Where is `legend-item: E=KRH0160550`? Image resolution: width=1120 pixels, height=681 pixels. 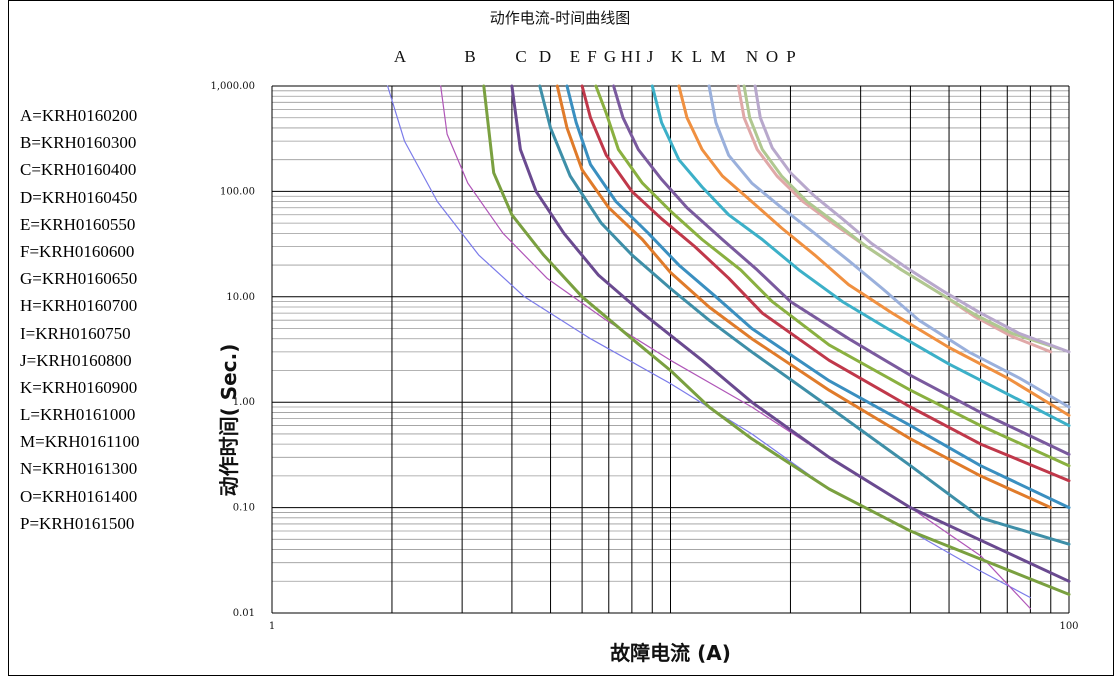 legend-item: E=KRH0160550 is located at coordinates (78, 224).